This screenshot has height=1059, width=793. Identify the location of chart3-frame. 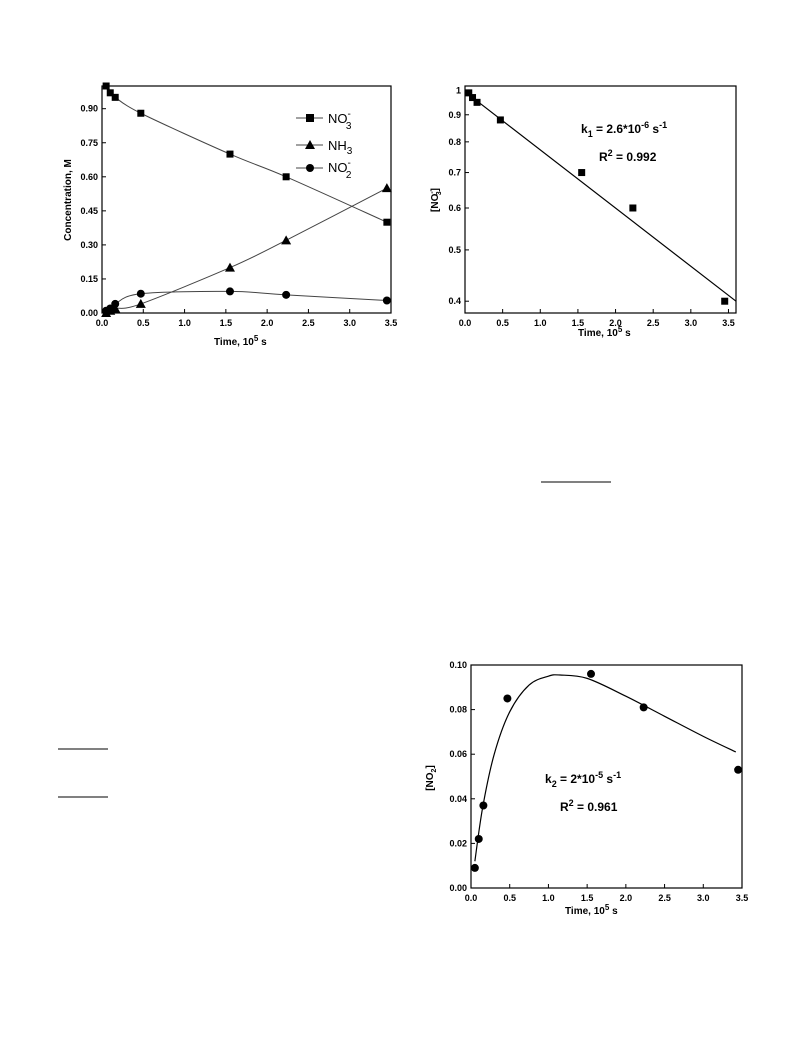
(606, 776).